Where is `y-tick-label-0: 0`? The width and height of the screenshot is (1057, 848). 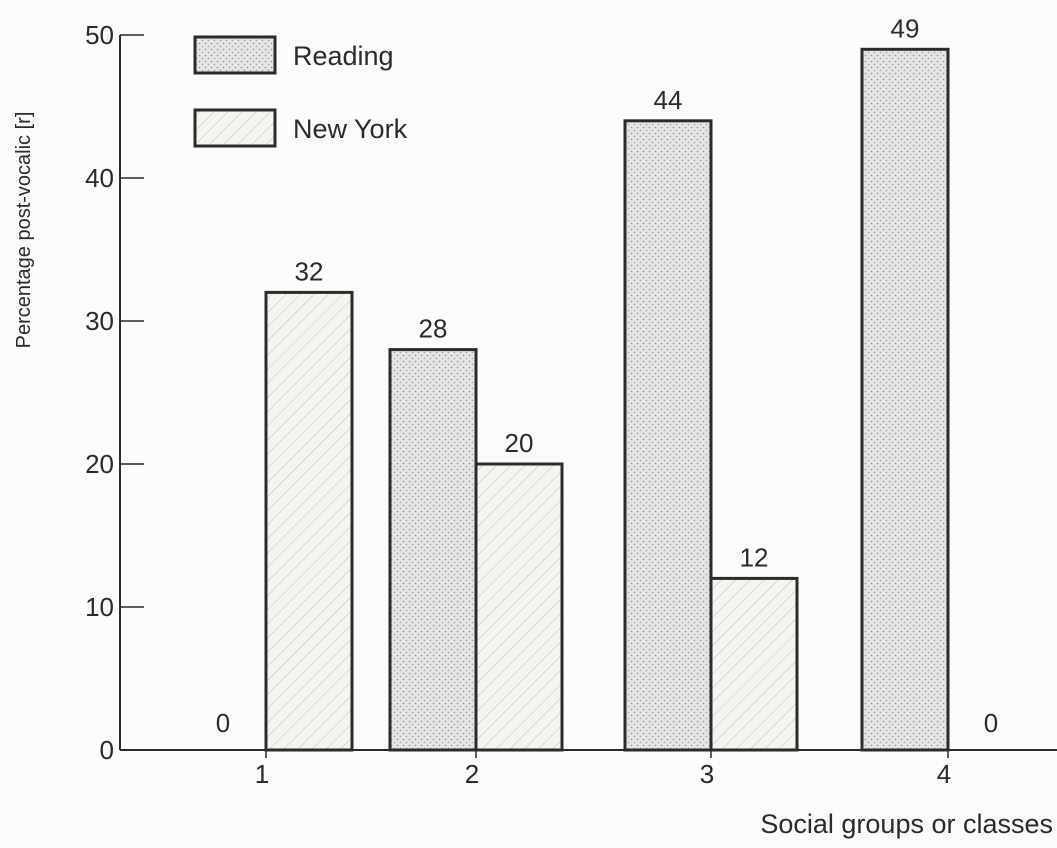
y-tick-label-0: 0 is located at coordinates (107, 750).